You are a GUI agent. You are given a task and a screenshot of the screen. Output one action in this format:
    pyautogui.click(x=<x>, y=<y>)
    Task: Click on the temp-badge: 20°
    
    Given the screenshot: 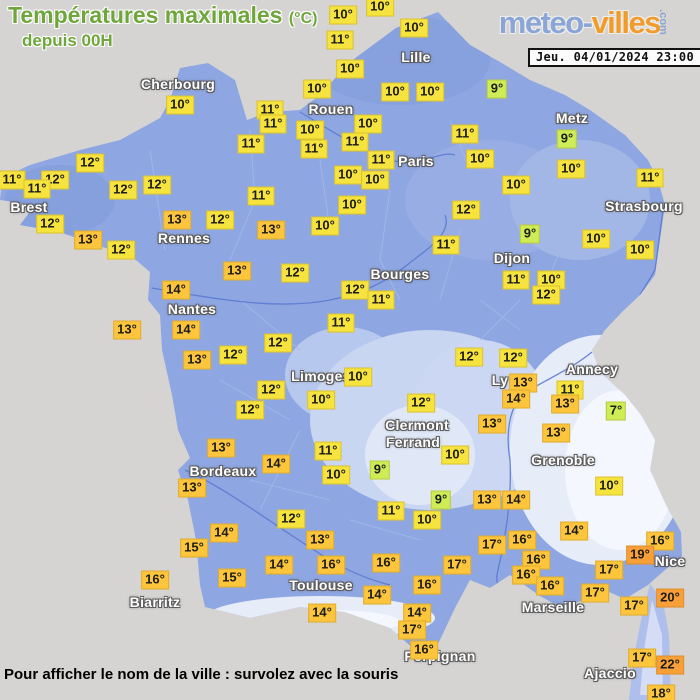 What is the action you would take?
    pyautogui.click(x=670, y=598)
    